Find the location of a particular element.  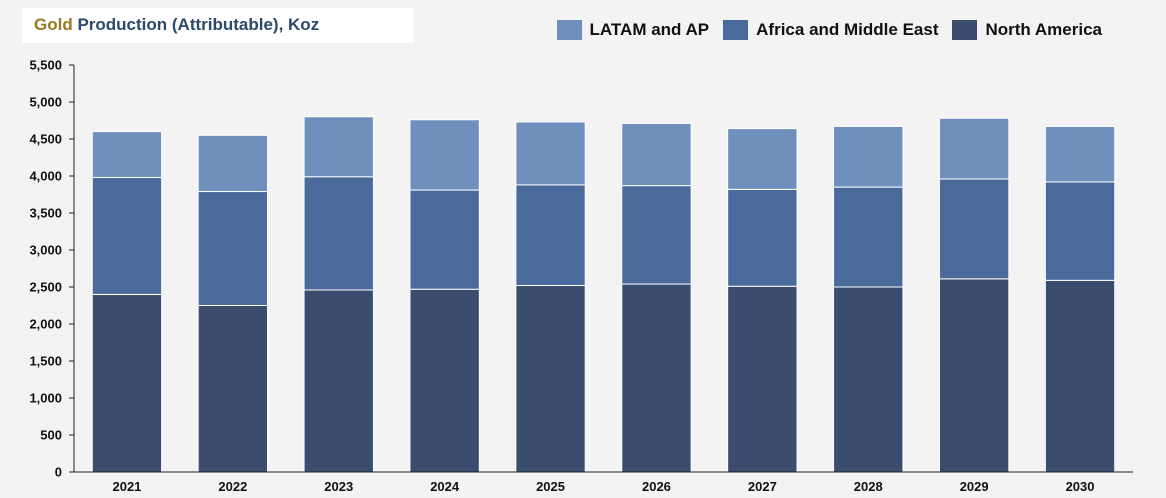

x-tick-label: 2027 is located at coordinates (762, 486).